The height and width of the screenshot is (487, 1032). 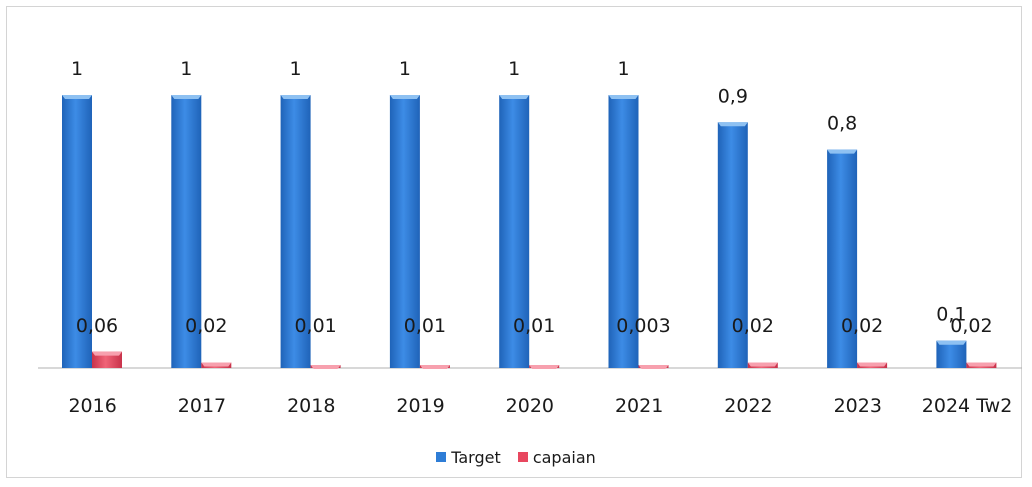 I want to click on x-tick-label: 2021, so click(x=639, y=406).